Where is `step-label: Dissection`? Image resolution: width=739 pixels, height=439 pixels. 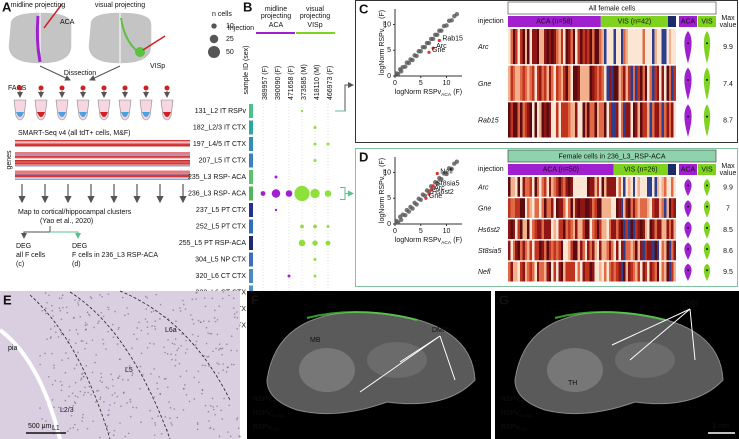 step-label: Dissection is located at coordinates (80, 73).